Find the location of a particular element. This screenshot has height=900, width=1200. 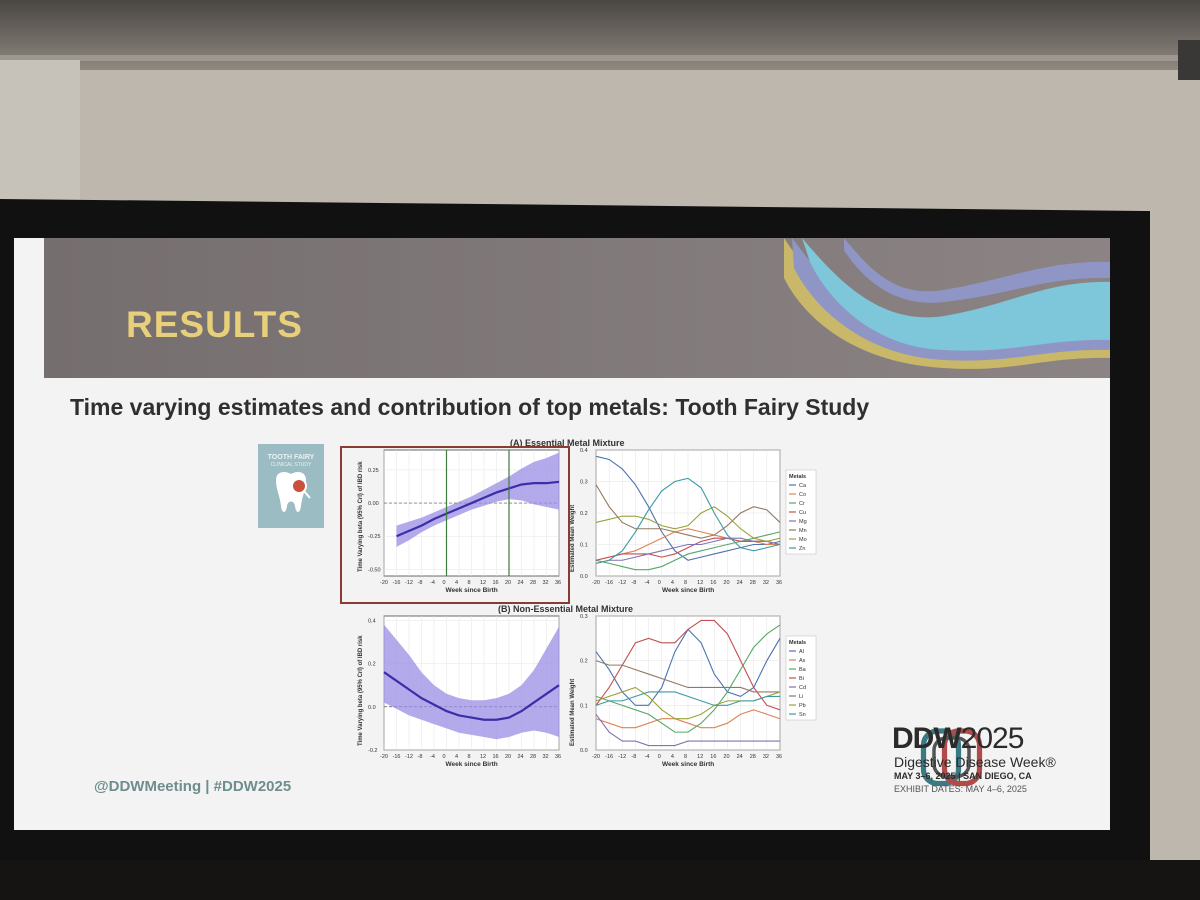

social-handle: @DDWMeeting | #DDW2025 is located at coordinates (193, 786).